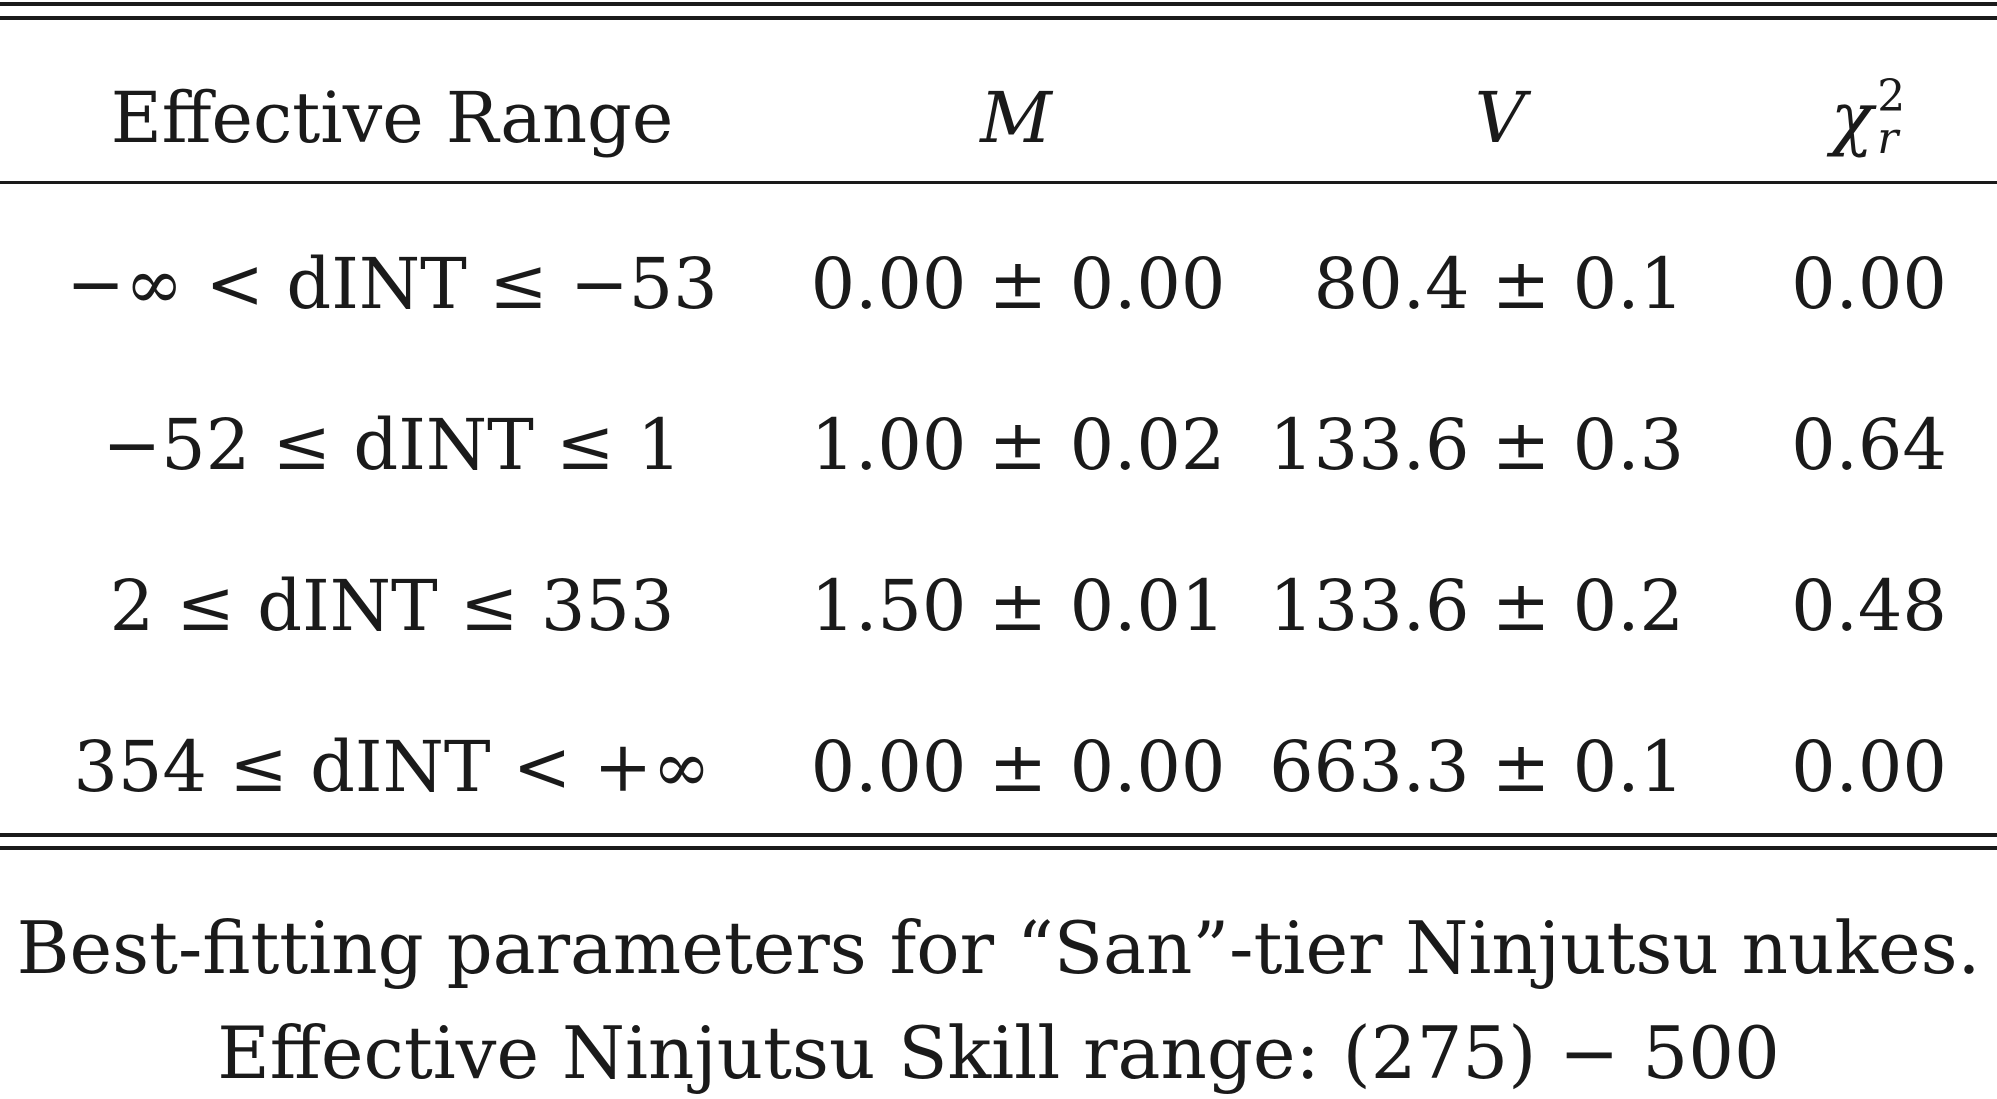 The width and height of the screenshot is (1997, 1099). Describe the element at coordinates (1018, 284) in the screenshot. I see `row-1-m: 0.00 ± 0.00` at that location.